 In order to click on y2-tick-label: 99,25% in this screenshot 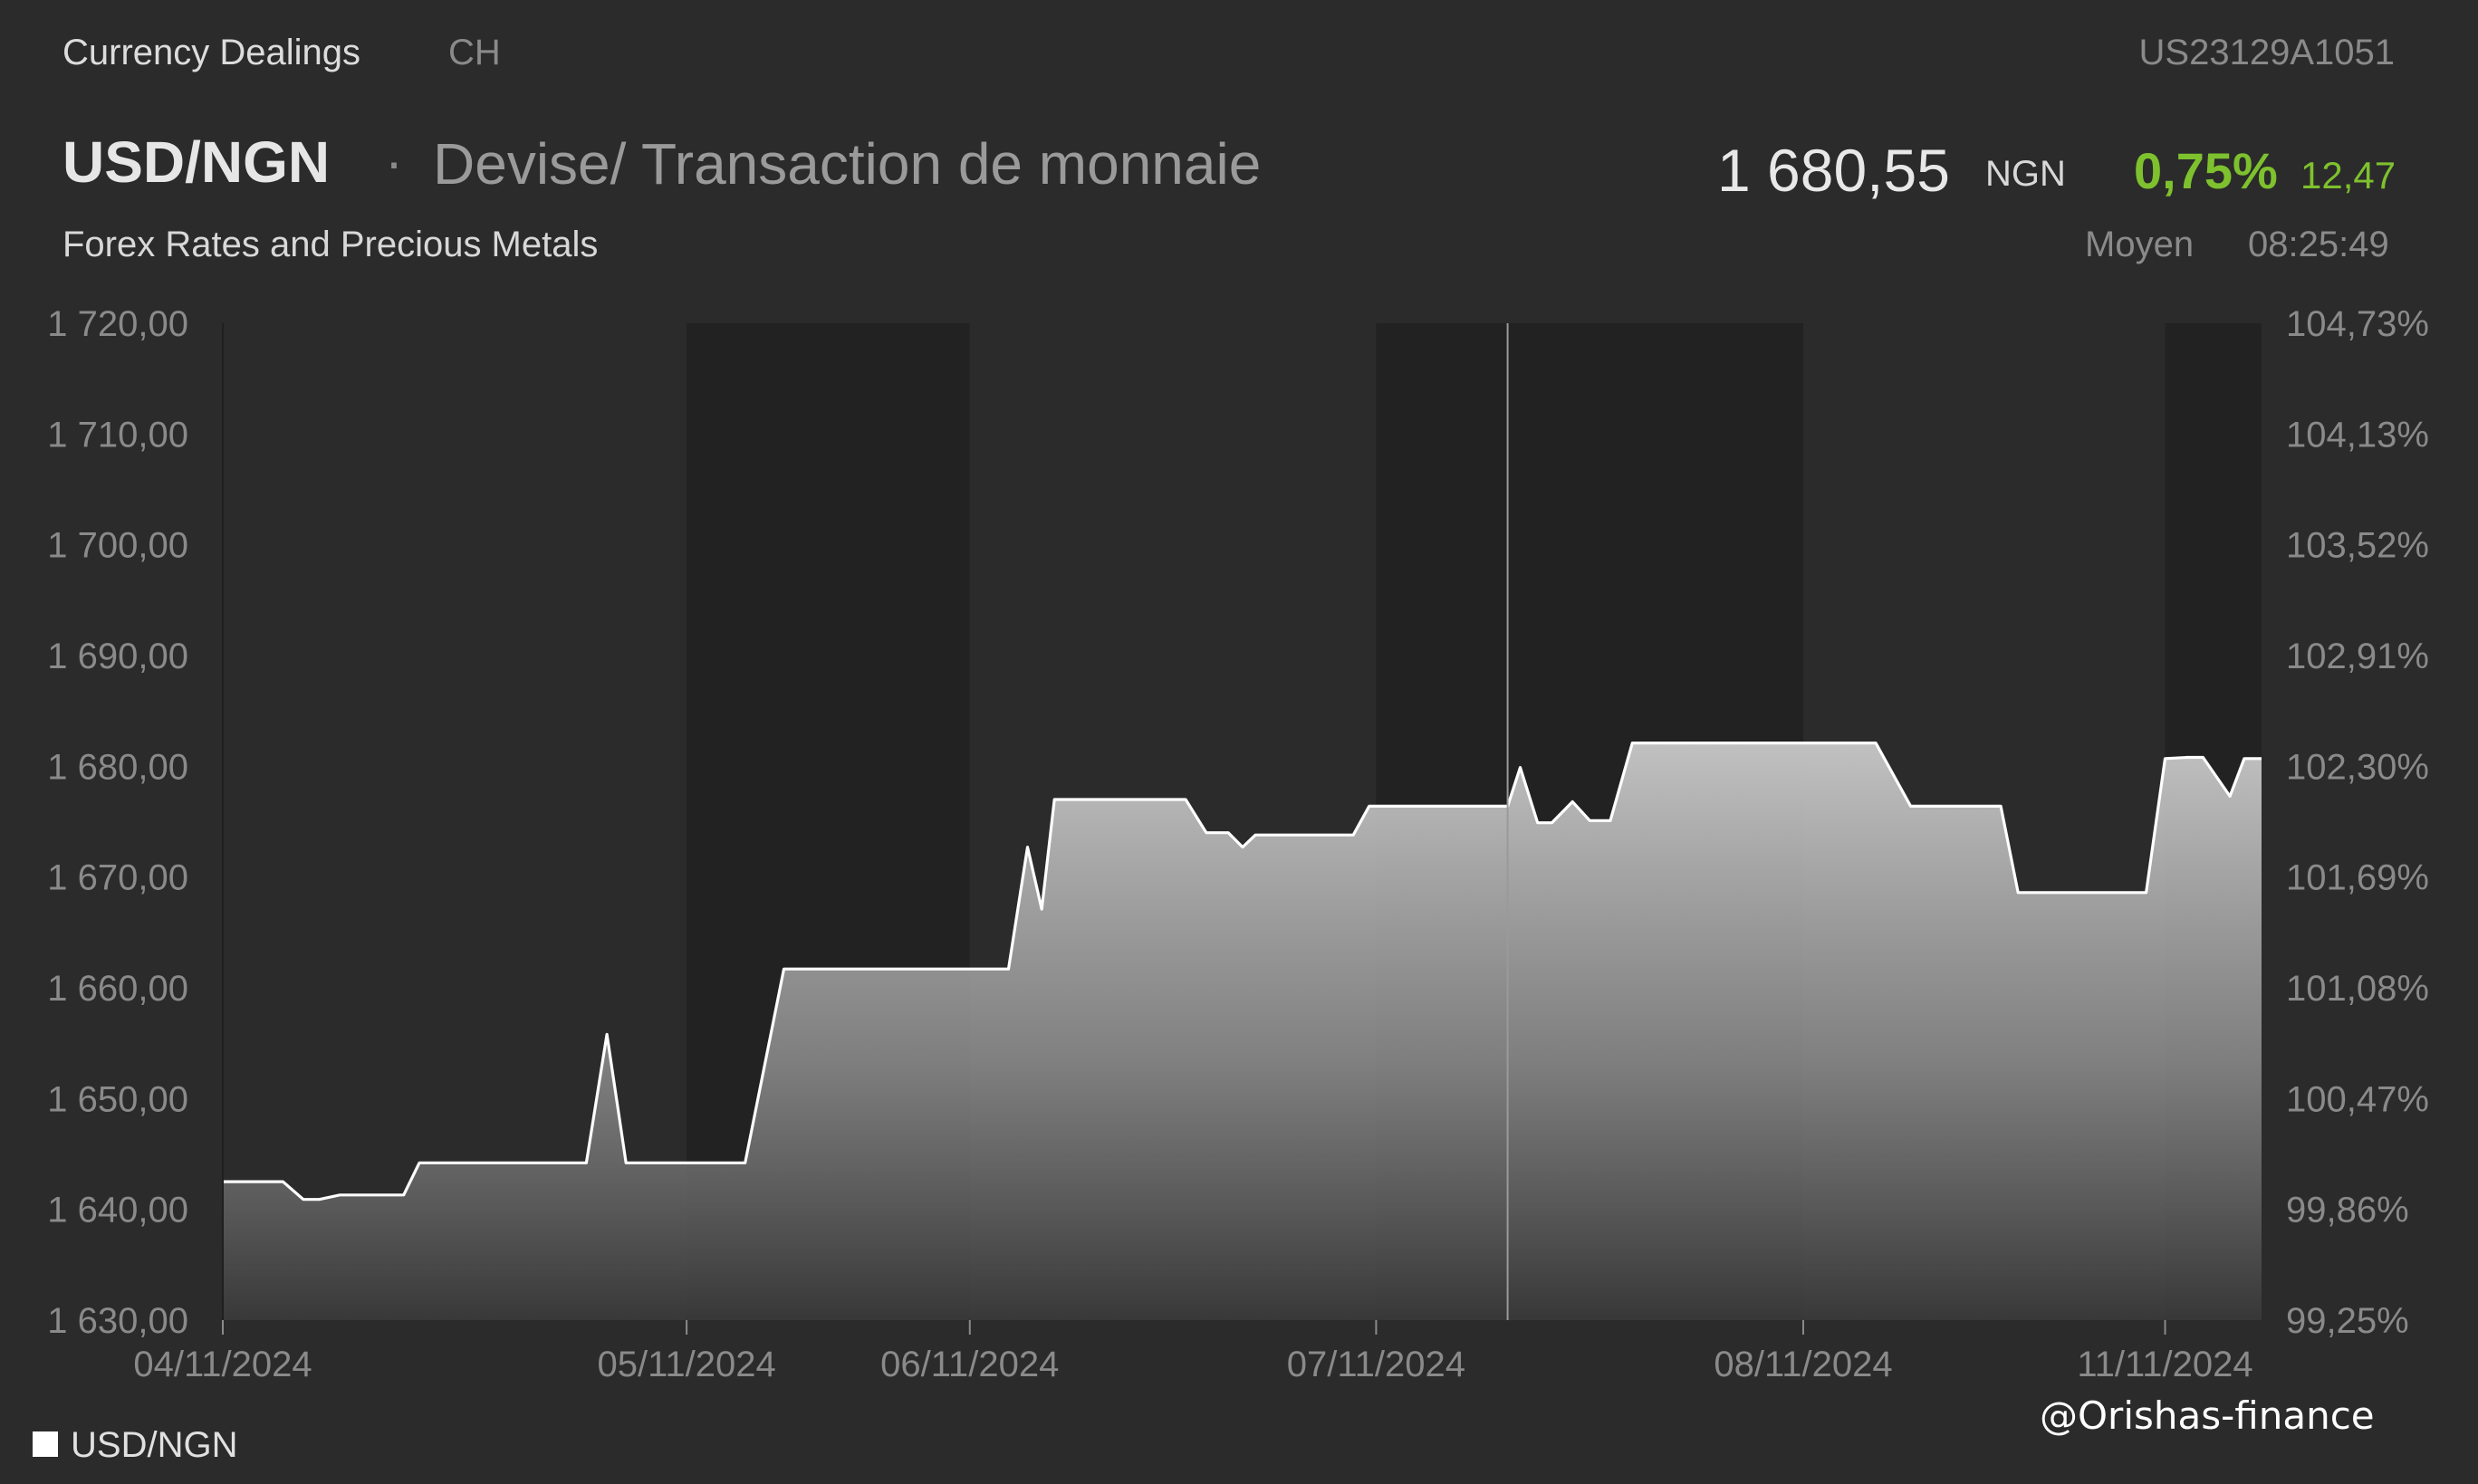, I will do `click(2347, 1321)`.